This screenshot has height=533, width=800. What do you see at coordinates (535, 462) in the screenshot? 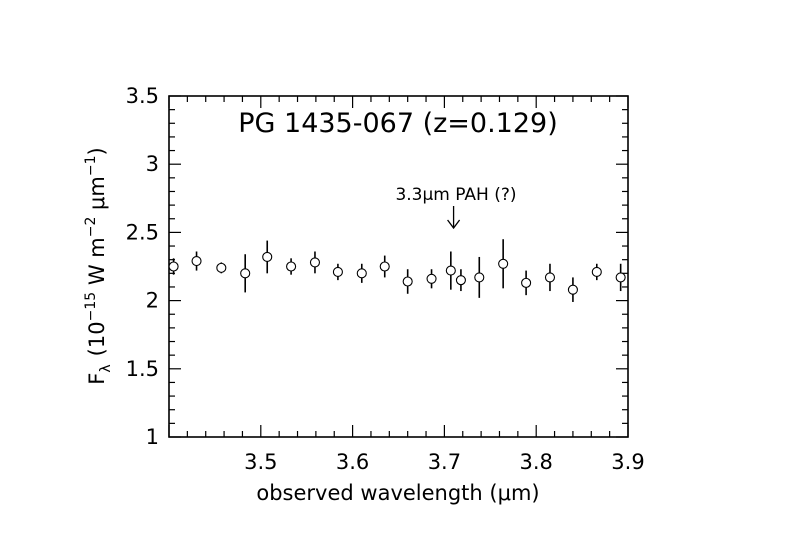
I see `x-tick-label: 3.8` at bounding box center [535, 462].